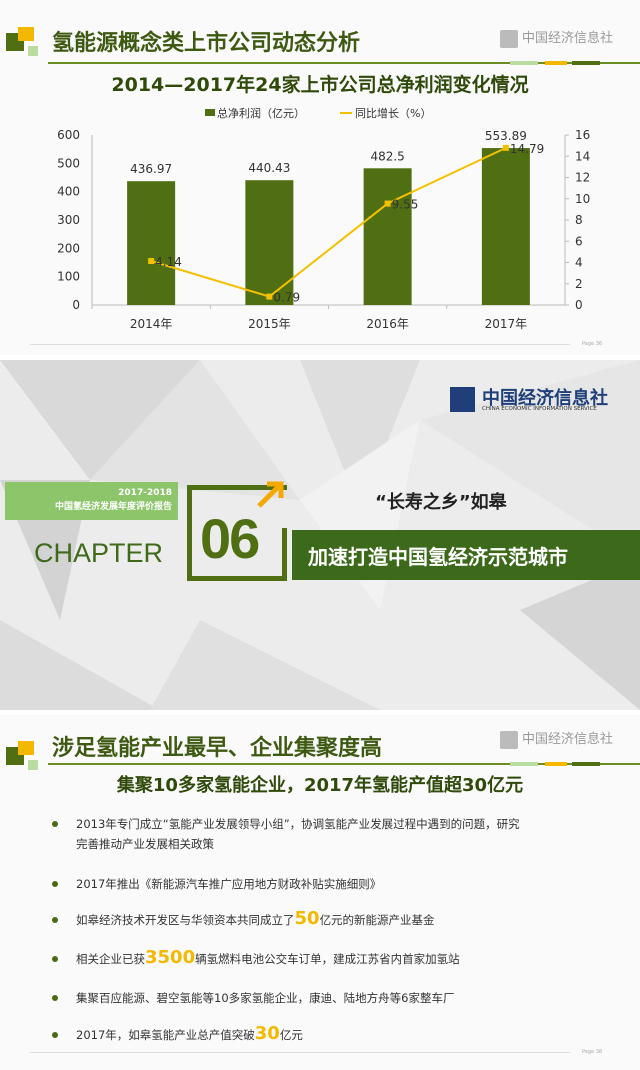 The image size is (640, 1070). Describe the element at coordinates (68, 277) in the screenshot. I see `left-tick-label: 100` at that location.